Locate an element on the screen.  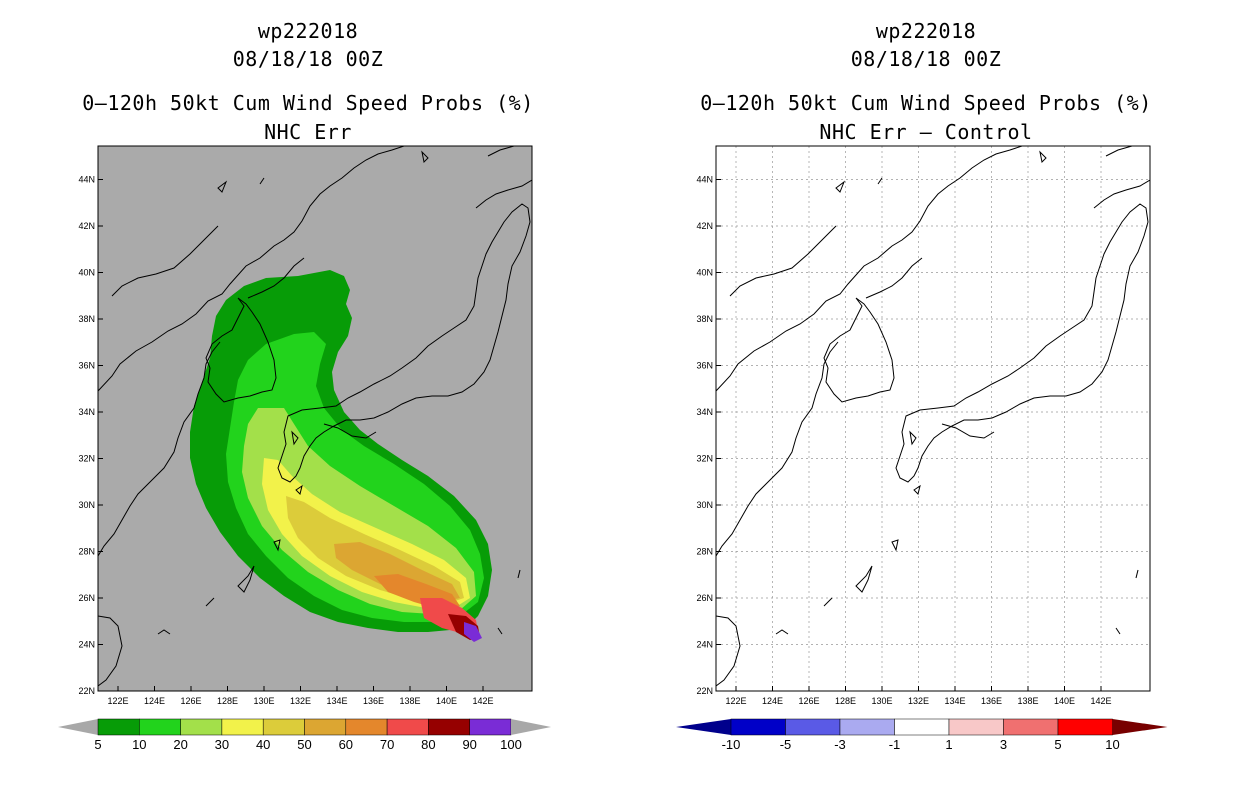
colorbar-label: -3 is located at coordinates (840, 744).